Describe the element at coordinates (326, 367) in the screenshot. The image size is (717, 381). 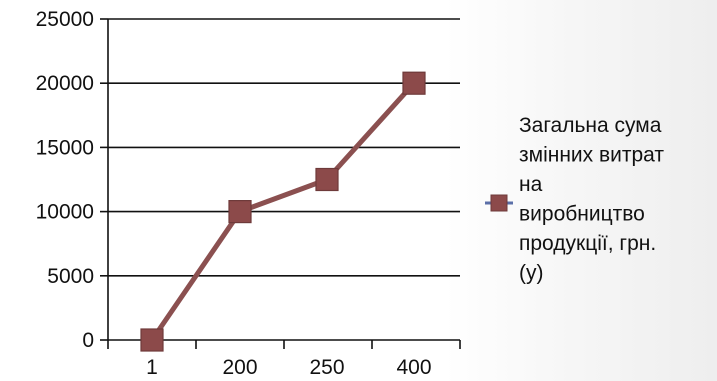
I see `x-tick-label: 250` at that location.